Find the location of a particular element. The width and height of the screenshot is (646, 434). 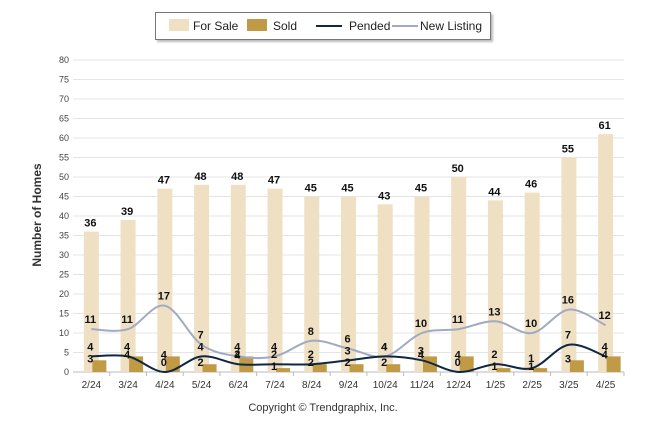

legend-label-new-listing: New Listing is located at coordinates (451, 26).